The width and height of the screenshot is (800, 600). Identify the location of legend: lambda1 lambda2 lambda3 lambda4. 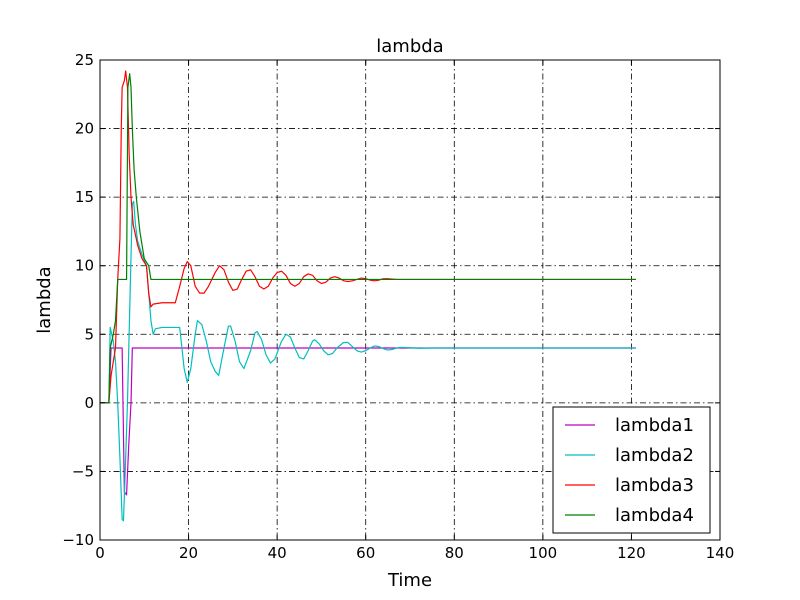
(631, 470).